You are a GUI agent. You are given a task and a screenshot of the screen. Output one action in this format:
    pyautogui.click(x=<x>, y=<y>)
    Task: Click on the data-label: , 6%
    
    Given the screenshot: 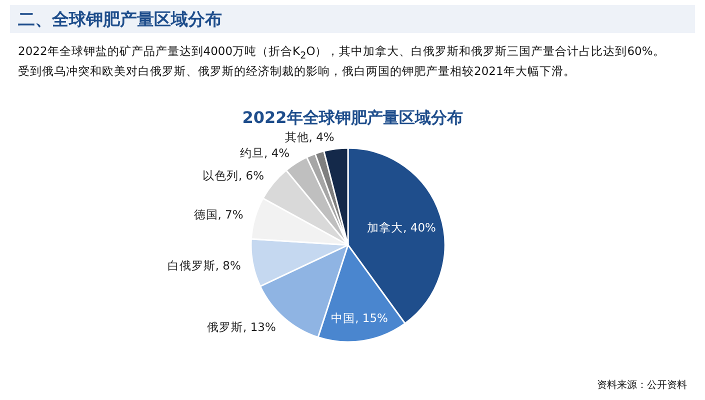 What is the action you would take?
    pyautogui.click(x=251, y=175)
    